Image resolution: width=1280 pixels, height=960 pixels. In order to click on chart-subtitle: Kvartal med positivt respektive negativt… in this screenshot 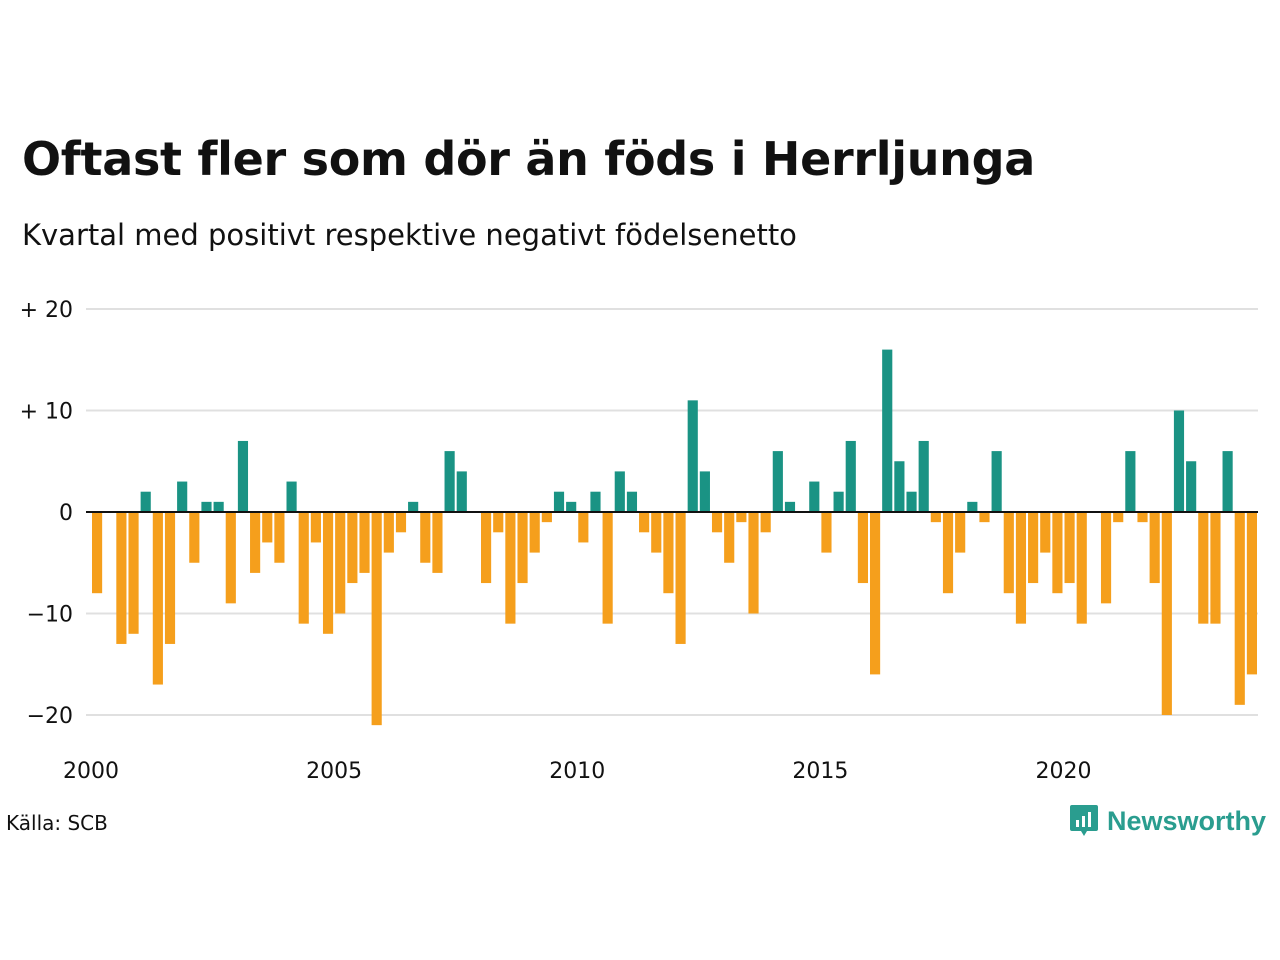, I will do `click(409, 235)`.